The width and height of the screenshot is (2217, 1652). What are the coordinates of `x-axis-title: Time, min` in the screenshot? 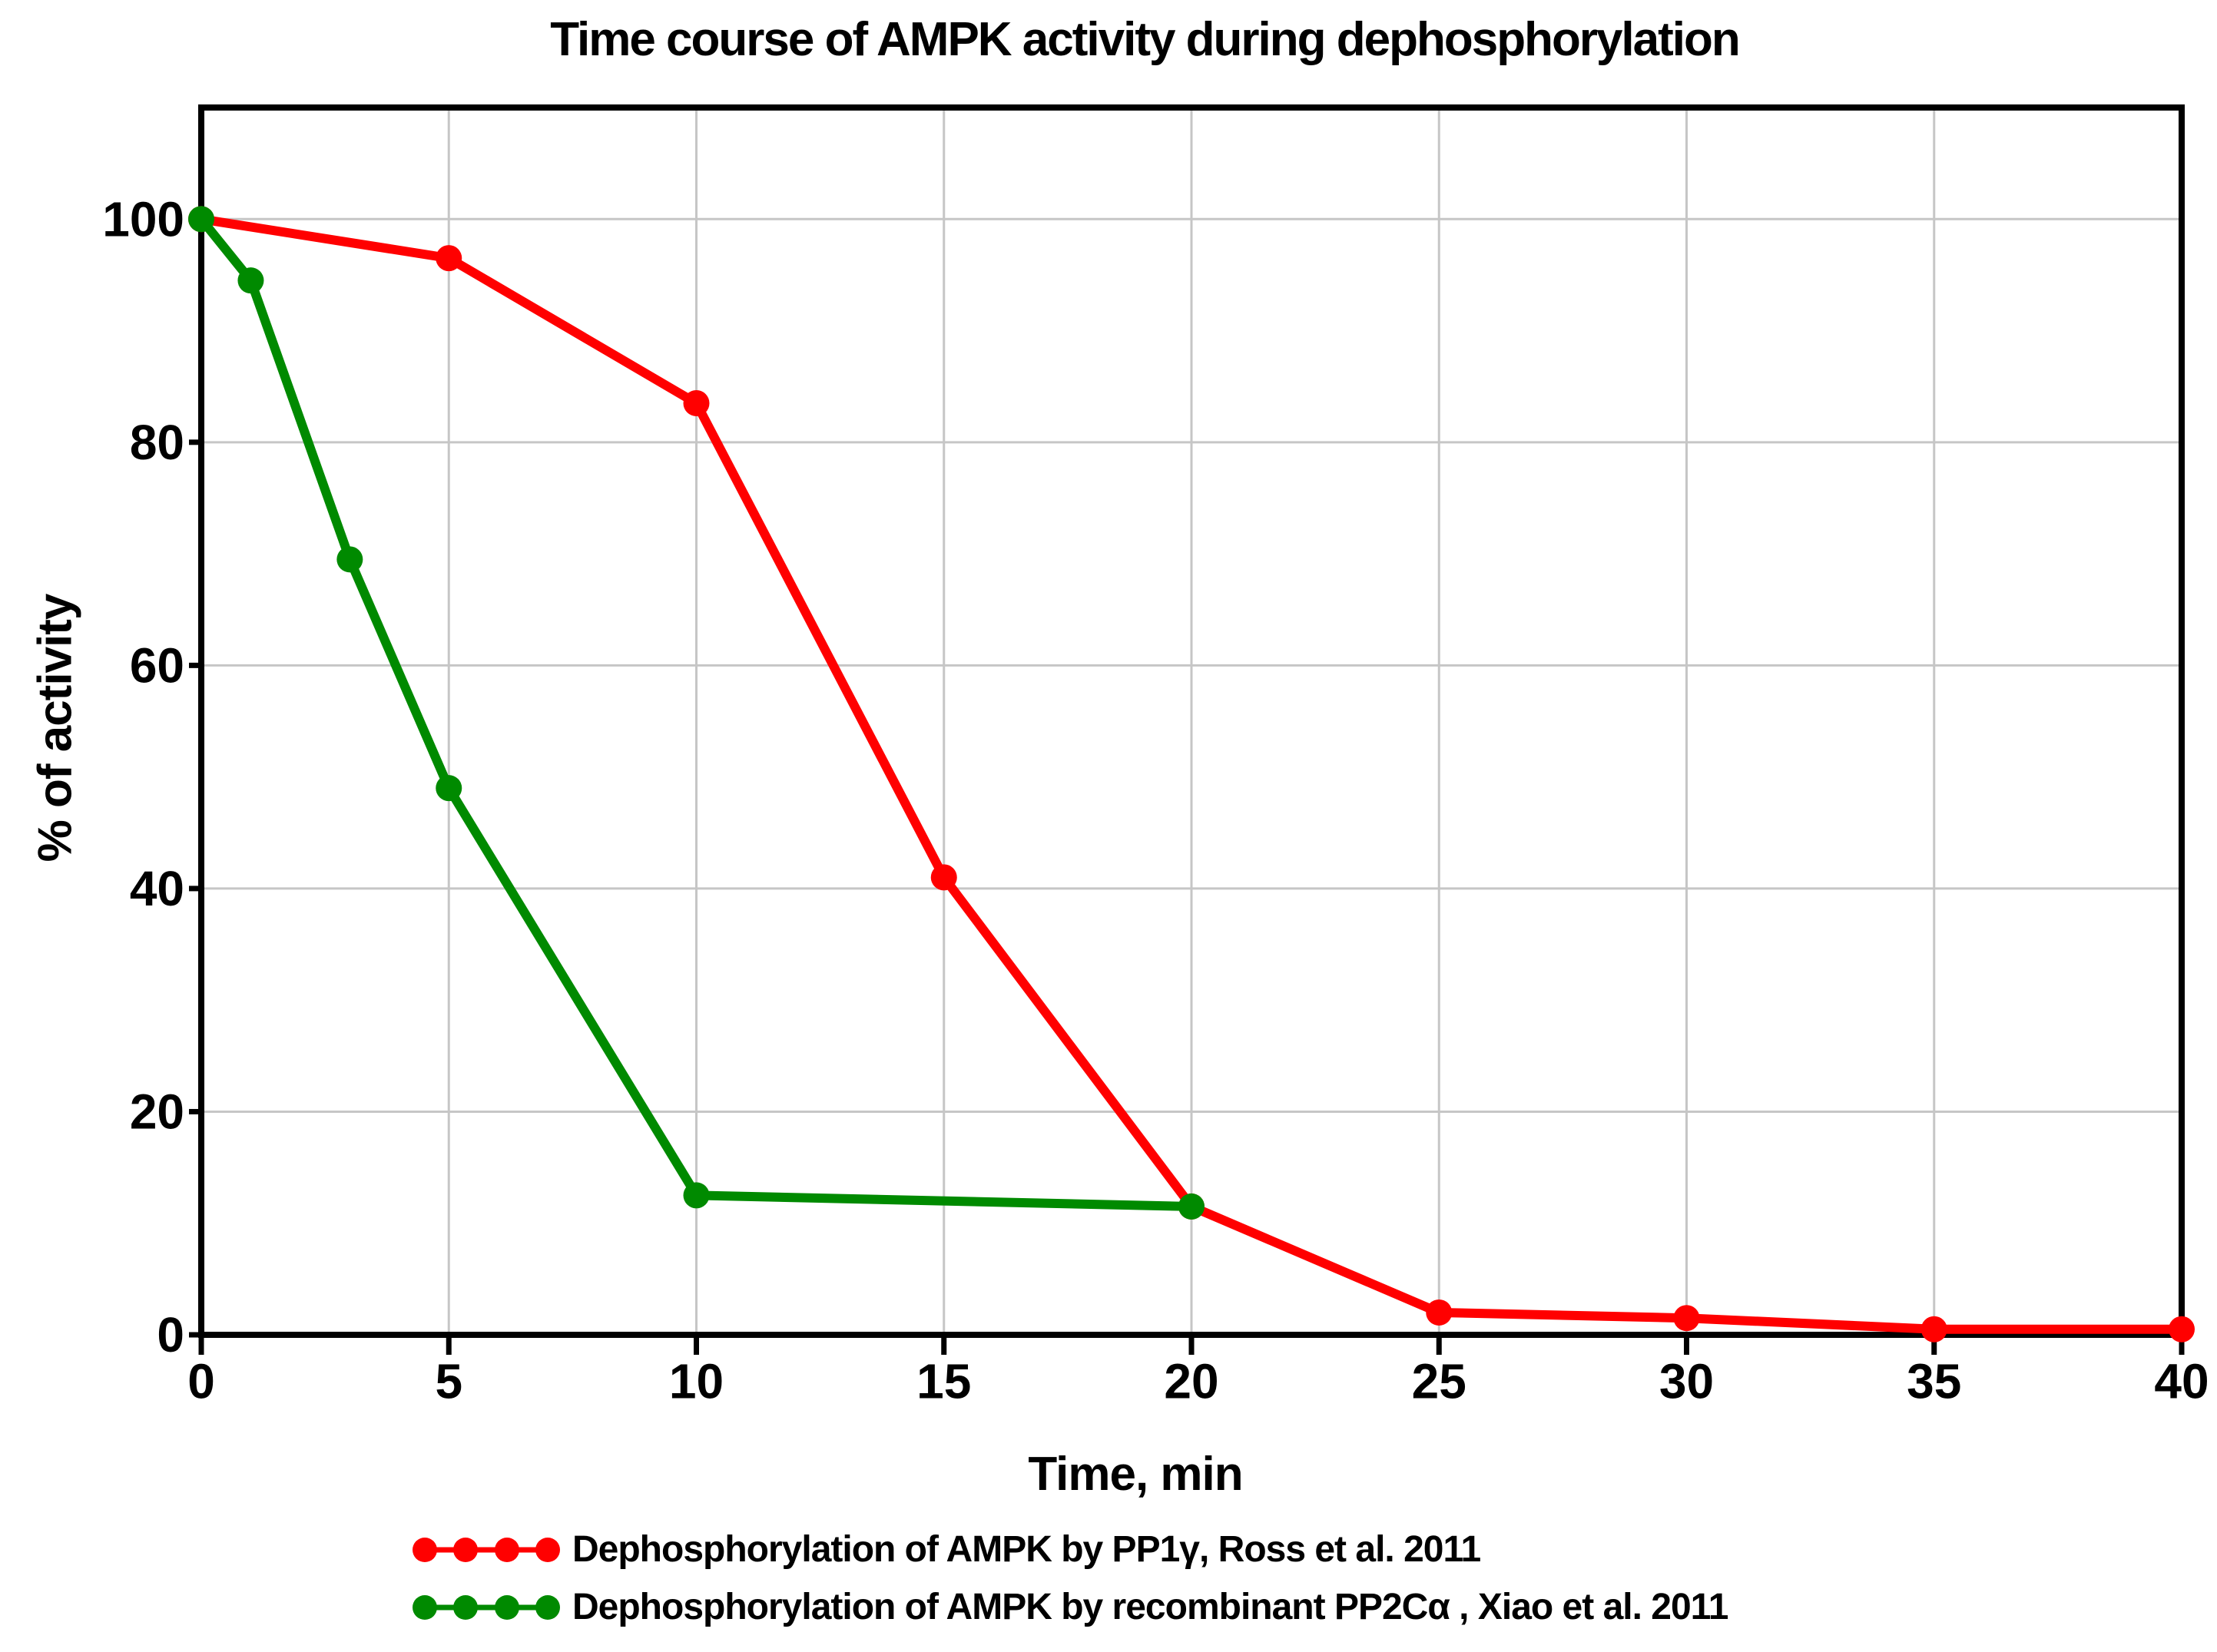 It's located at (1135, 1474).